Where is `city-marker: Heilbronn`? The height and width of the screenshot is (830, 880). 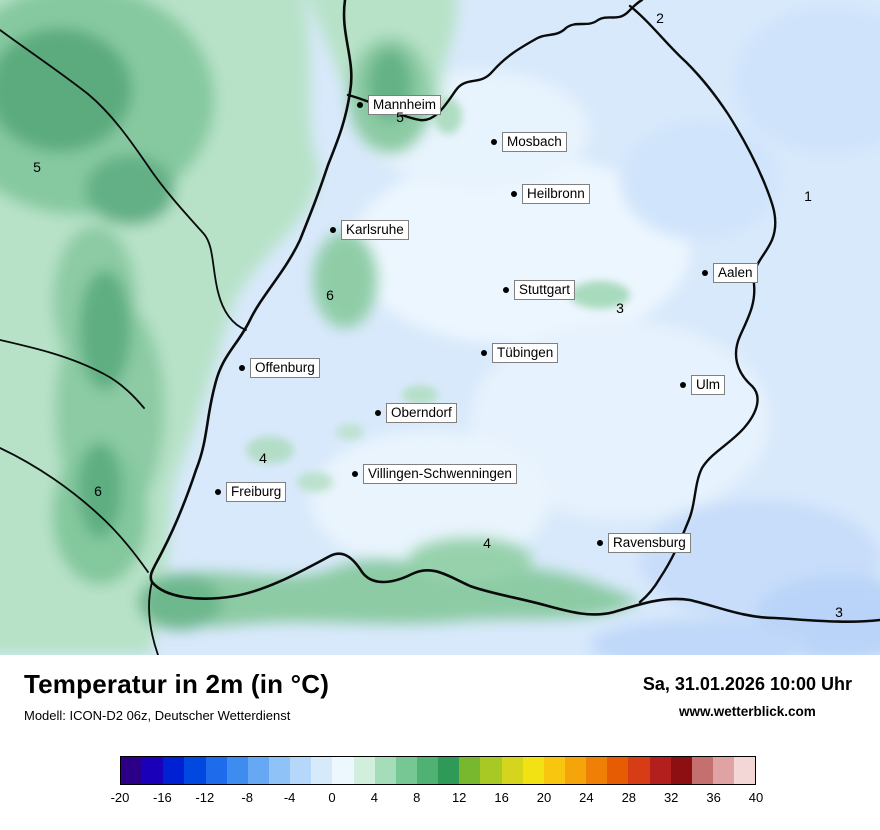 city-marker: Heilbronn is located at coordinates (550, 194).